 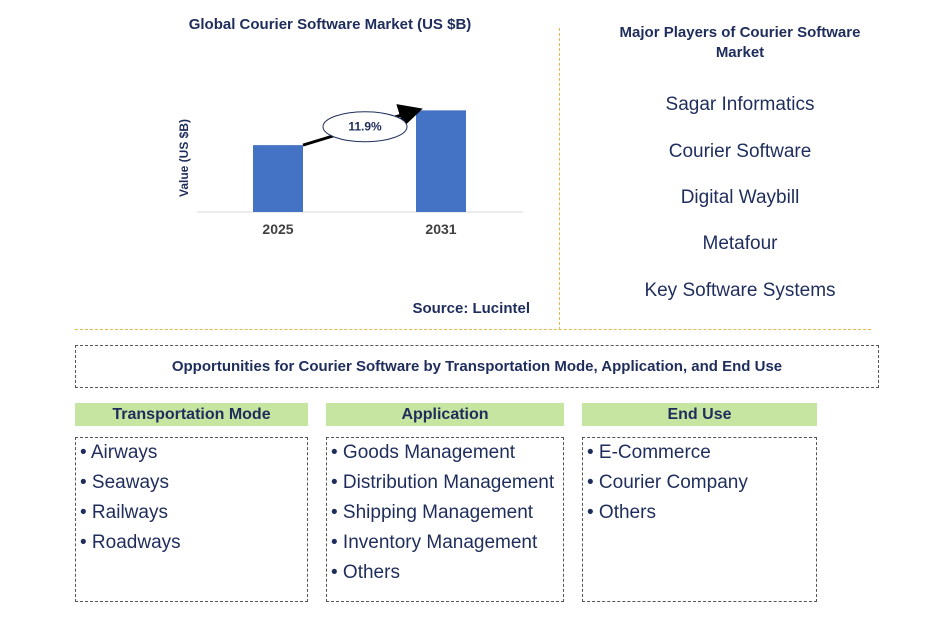 I want to click on chart-title: Global Courier Software Market (US $B), so click(x=330, y=24).